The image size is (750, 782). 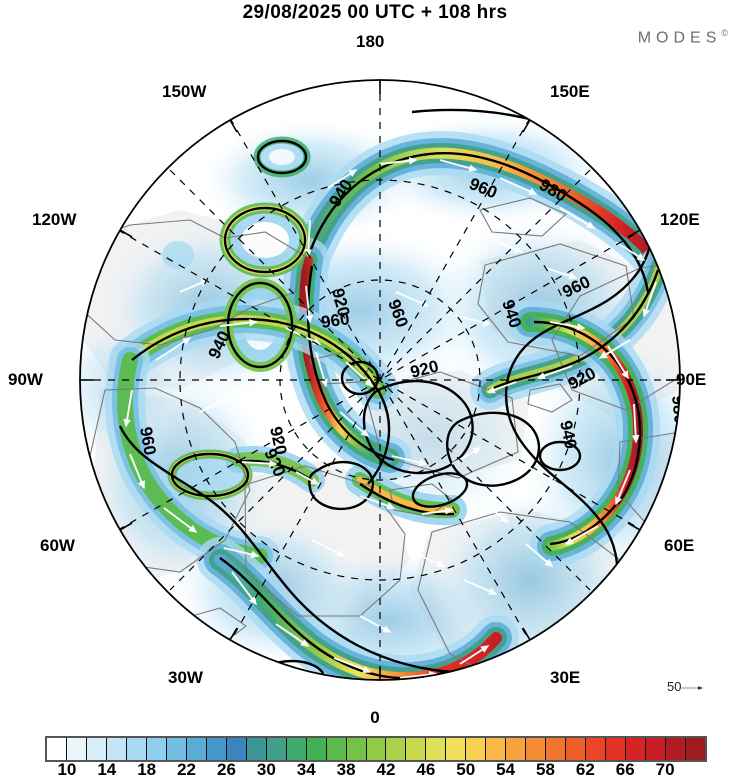 I want to click on lon-label-120w: 120W, so click(x=54, y=219).